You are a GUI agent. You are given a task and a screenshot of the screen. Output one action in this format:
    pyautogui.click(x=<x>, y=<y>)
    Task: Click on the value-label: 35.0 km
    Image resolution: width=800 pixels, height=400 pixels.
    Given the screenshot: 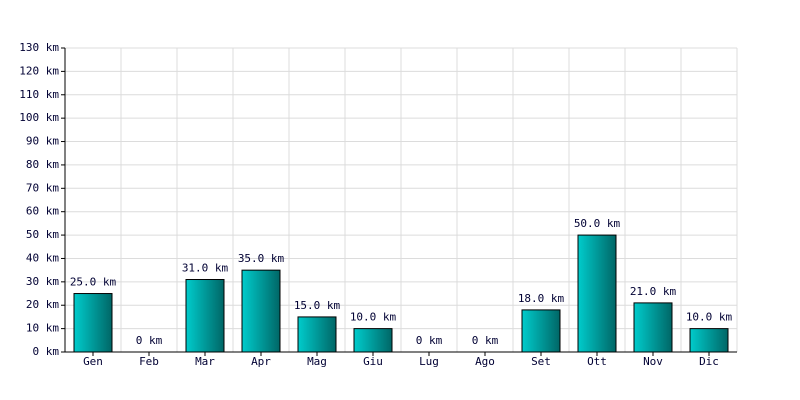 What is the action you would take?
    pyautogui.click(x=261, y=258)
    